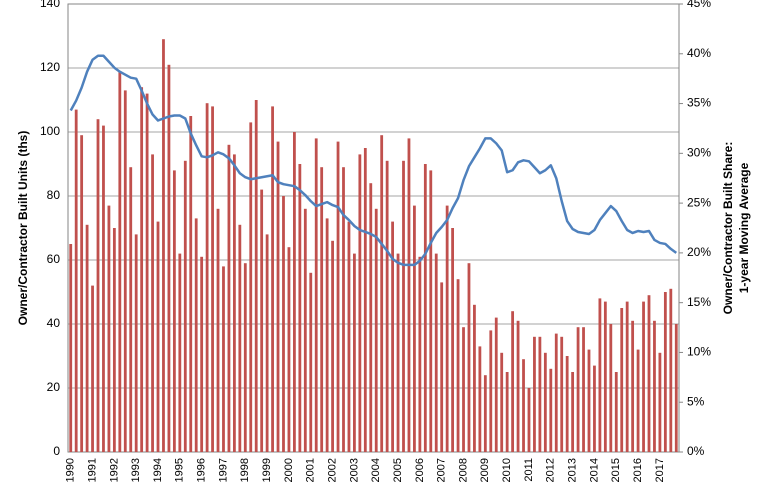 This screenshot has width=768, height=490. What do you see at coordinates (744, 227) in the screenshot?
I see `y2-axis-title: 1-year Moving Average` at bounding box center [744, 227].